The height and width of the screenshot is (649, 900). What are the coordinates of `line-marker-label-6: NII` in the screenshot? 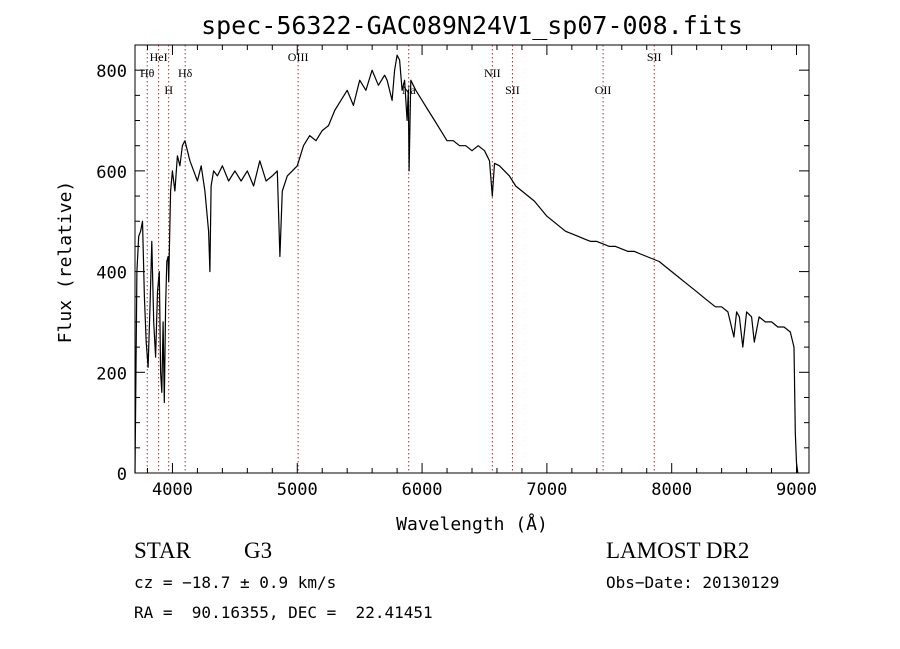 It's located at (492, 73).